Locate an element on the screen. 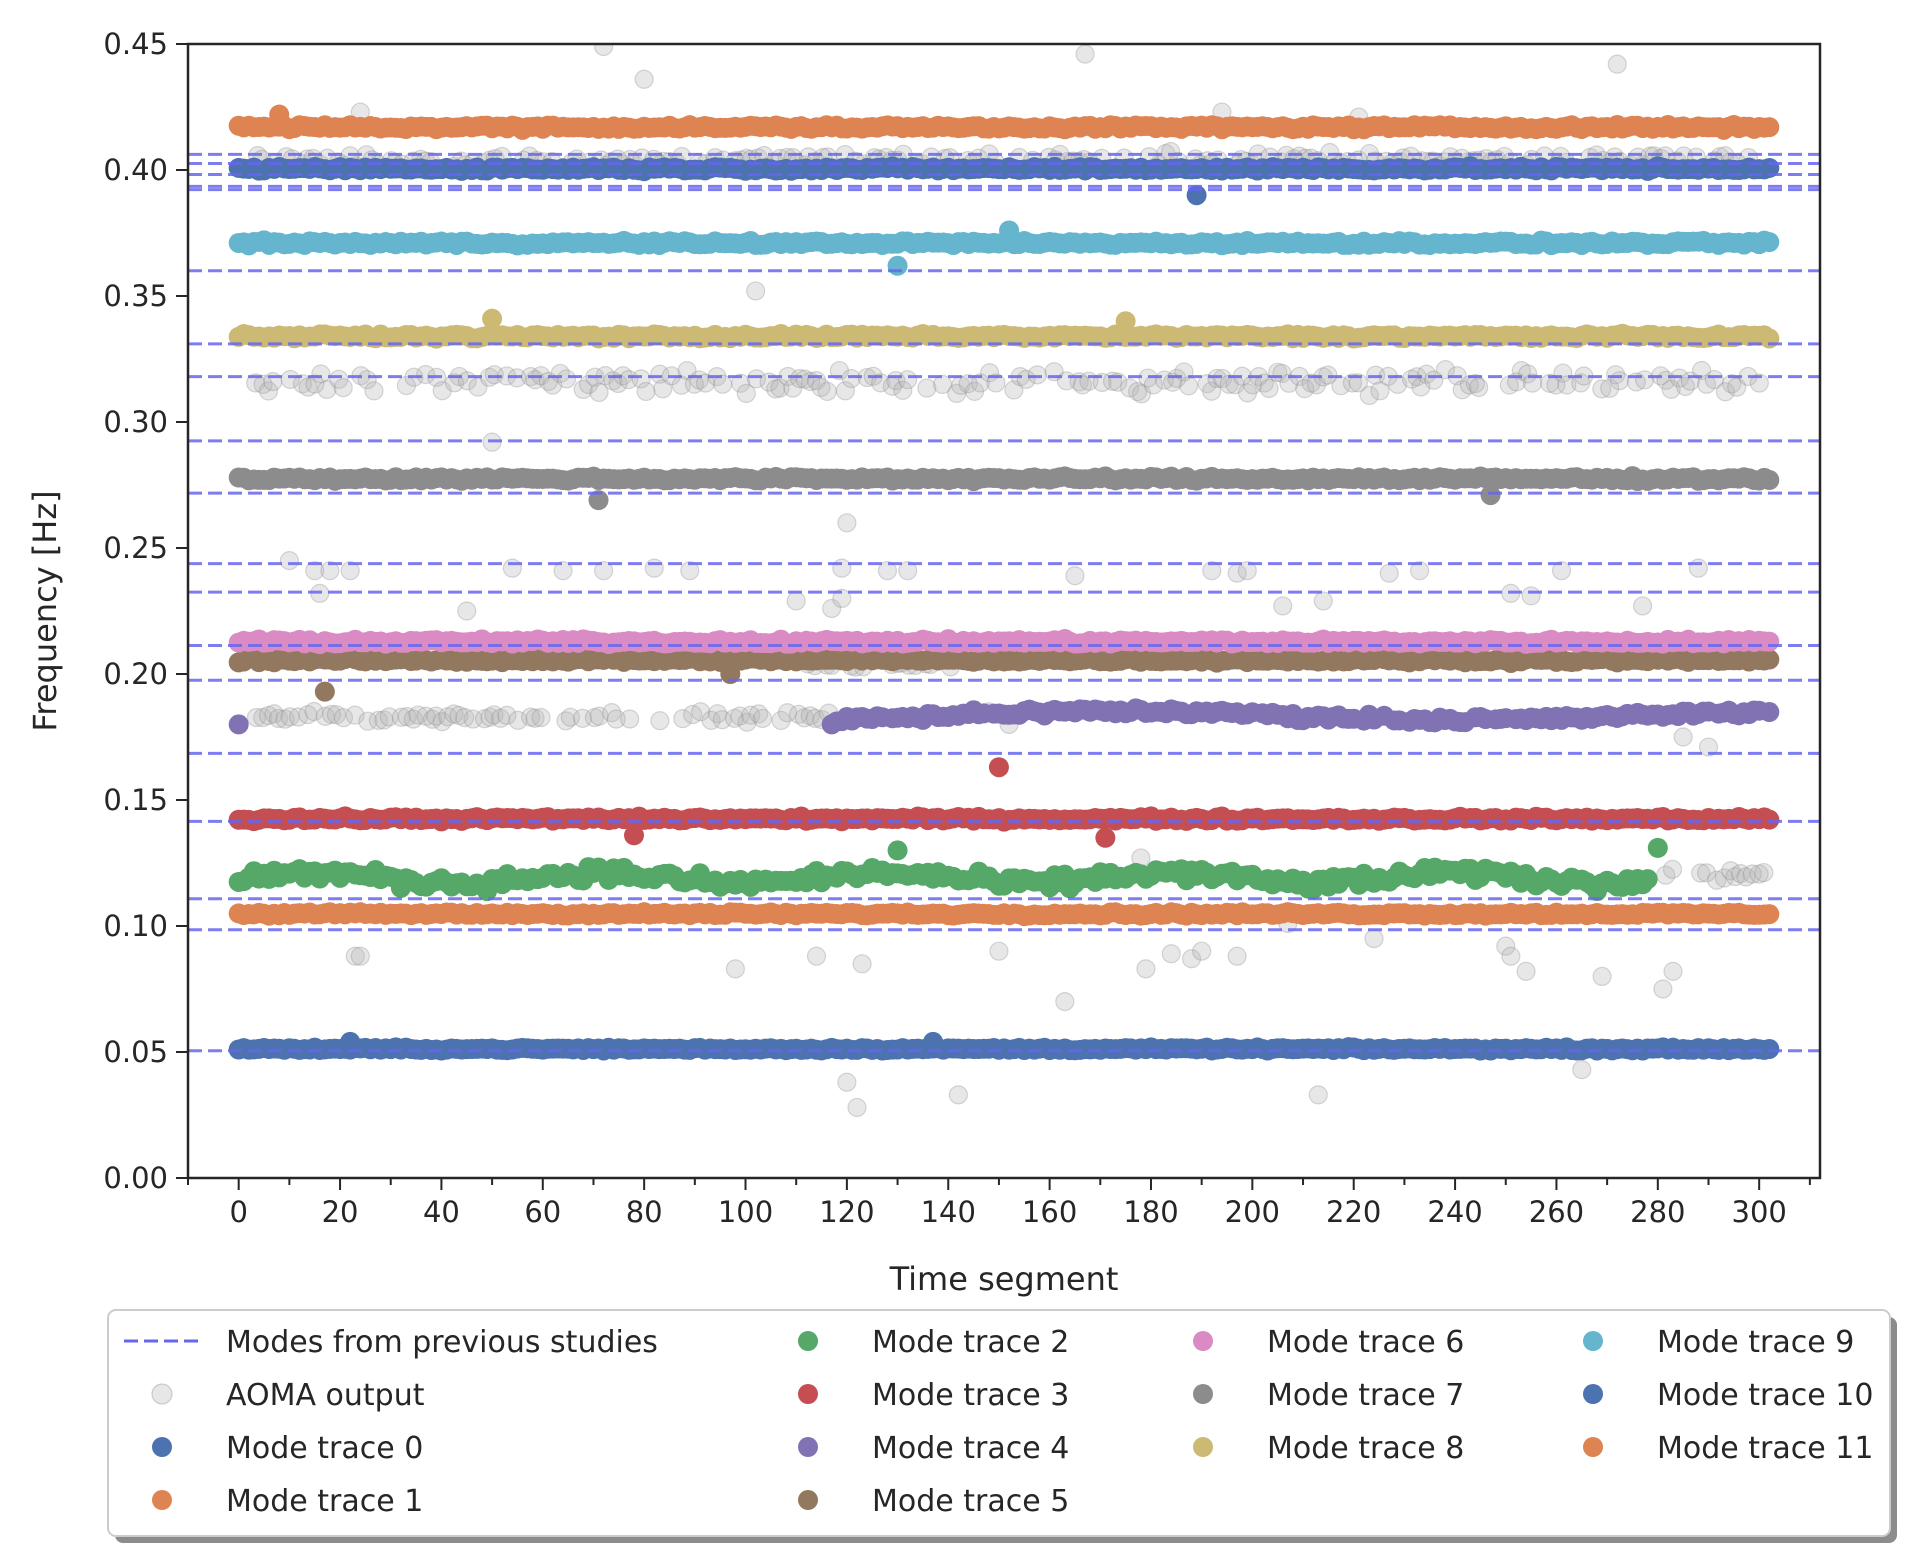 The image size is (1927, 1557). y-tick-label: 0.15 is located at coordinates (135, 800).